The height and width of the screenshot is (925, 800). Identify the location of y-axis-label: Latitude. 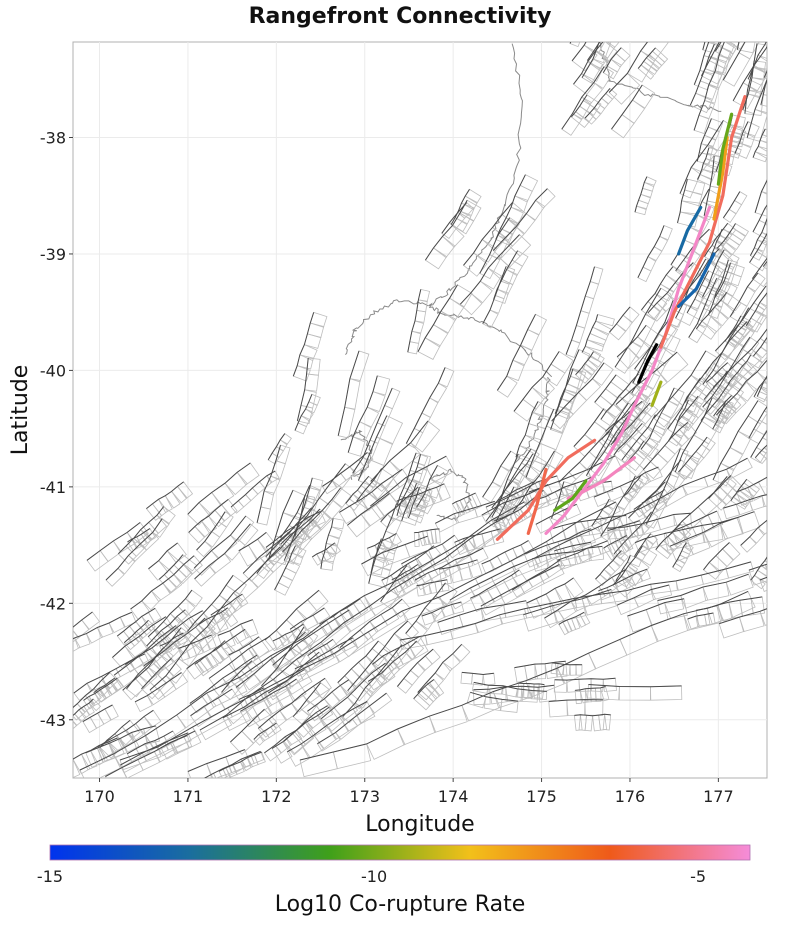
(20, 410).